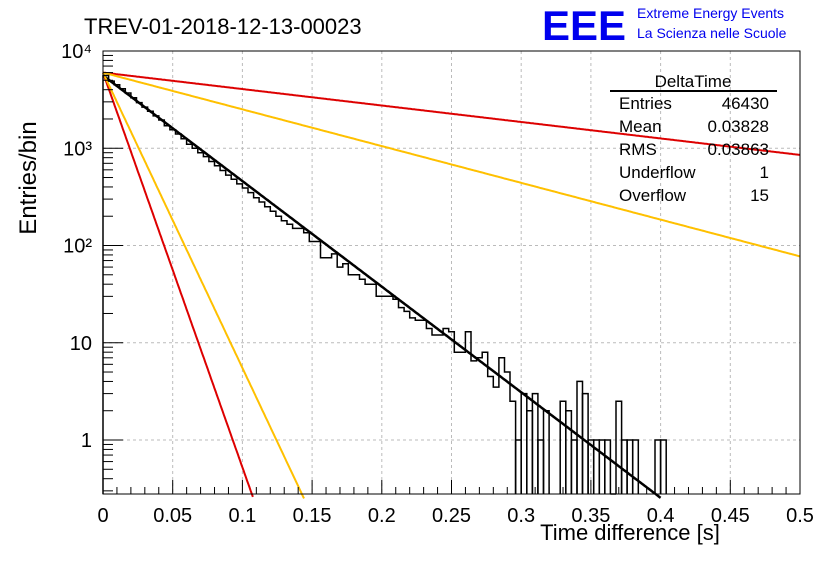  What do you see at coordinates (77, 149) in the screenshot?
I see `y-tick-label: 10³` at bounding box center [77, 149].